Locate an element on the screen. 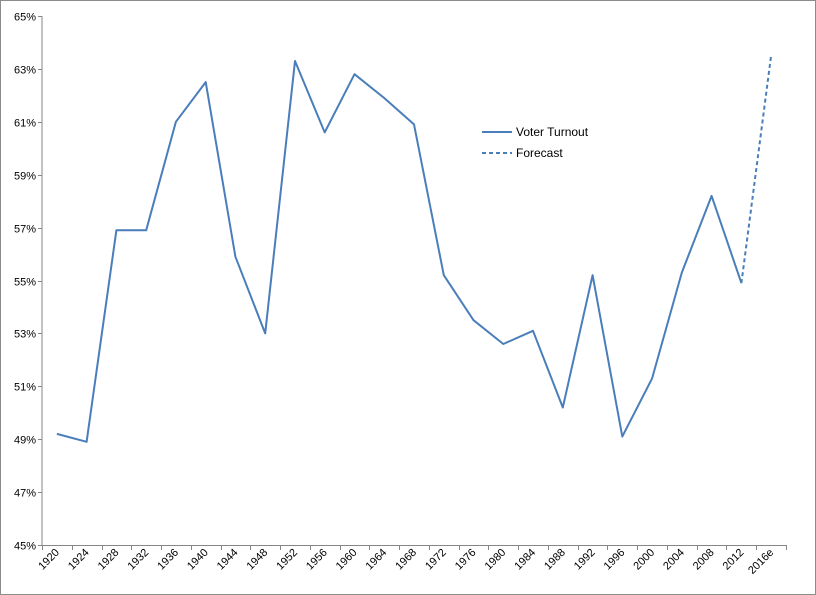 Image resolution: width=816 pixels, height=595 pixels. x-tick-label: 1928 is located at coordinates (109, 560).